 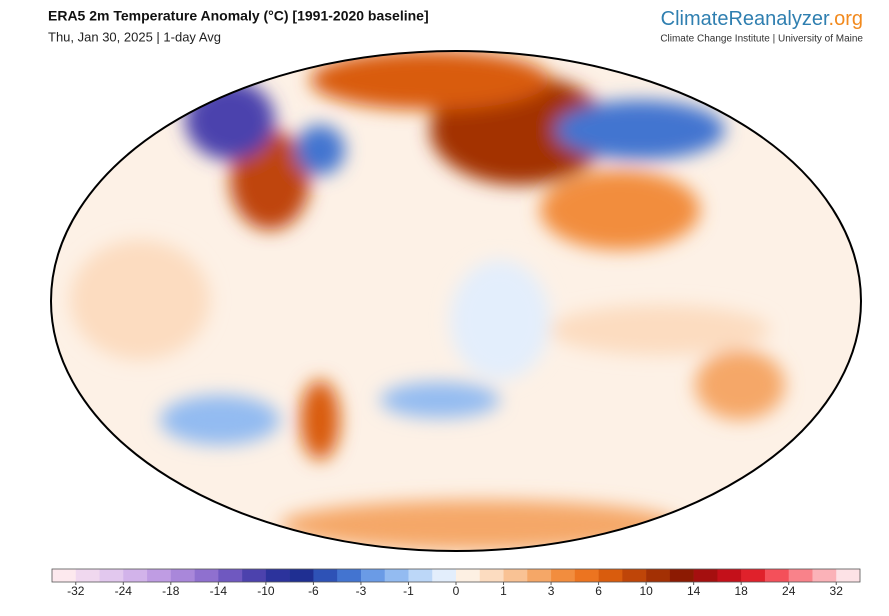 I want to click on colorbar-tick-label: -3, so click(x=361, y=591).